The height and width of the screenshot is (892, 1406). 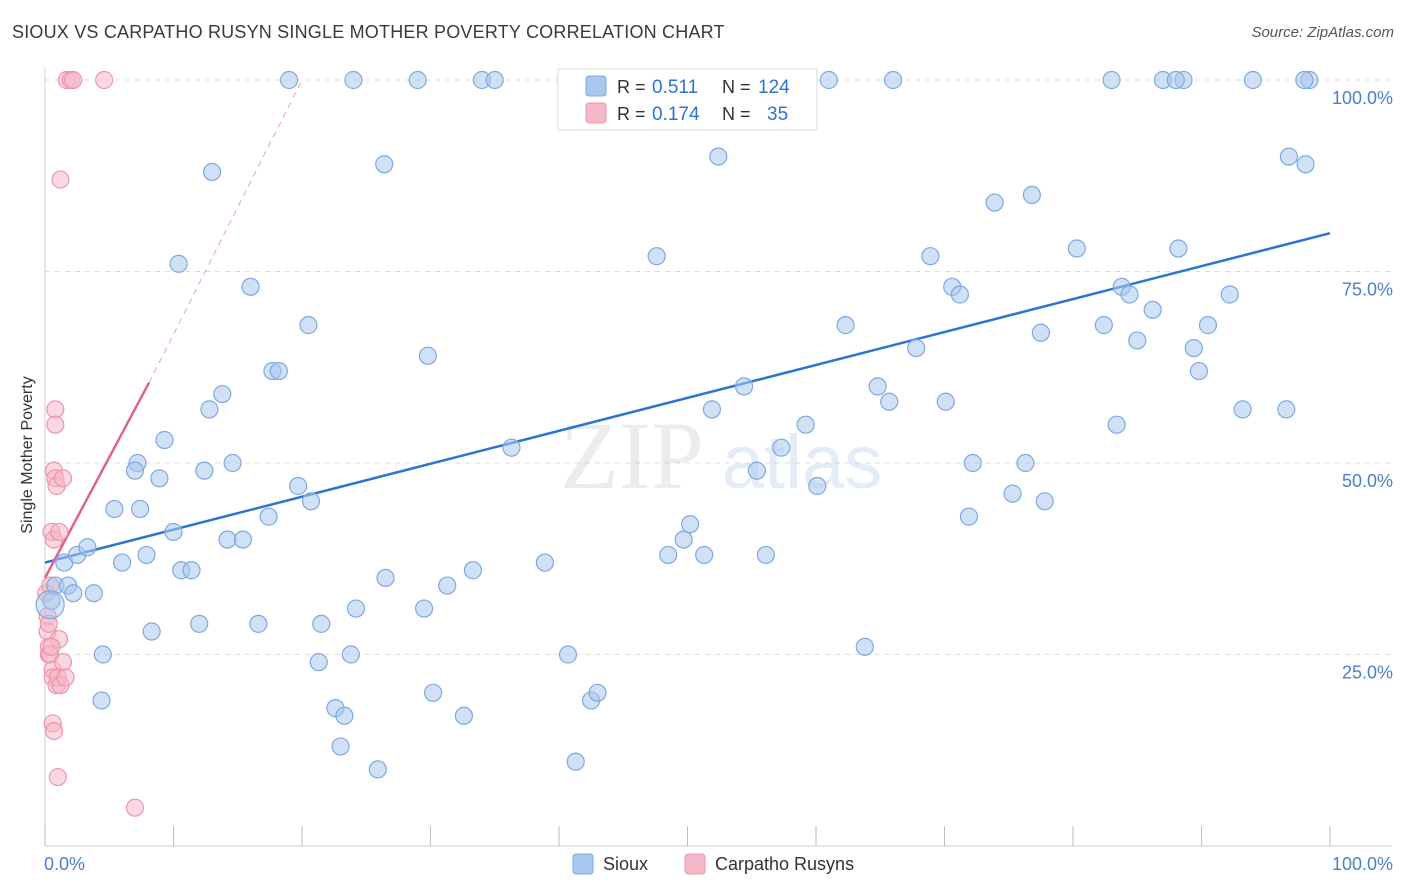 What do you see at coordinates (1362, 98) in the screenshot?
I see `y-tick-label: 100.0%` at bounding box center [1362, 98].